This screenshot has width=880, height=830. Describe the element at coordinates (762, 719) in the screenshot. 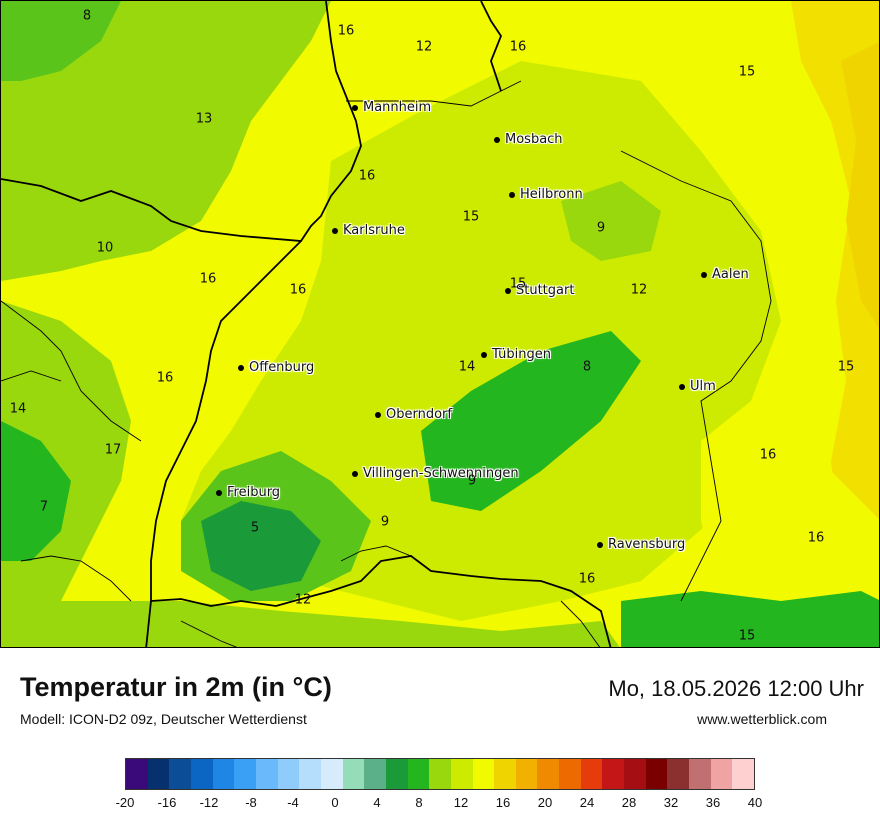

I see `website-link: www.wetterblick.com` at that location.